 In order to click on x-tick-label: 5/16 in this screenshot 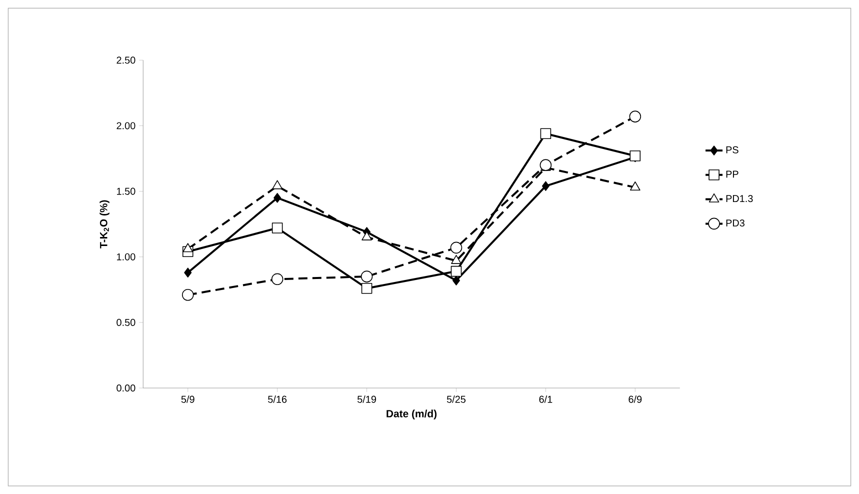, I will do `click(277, 399)`.